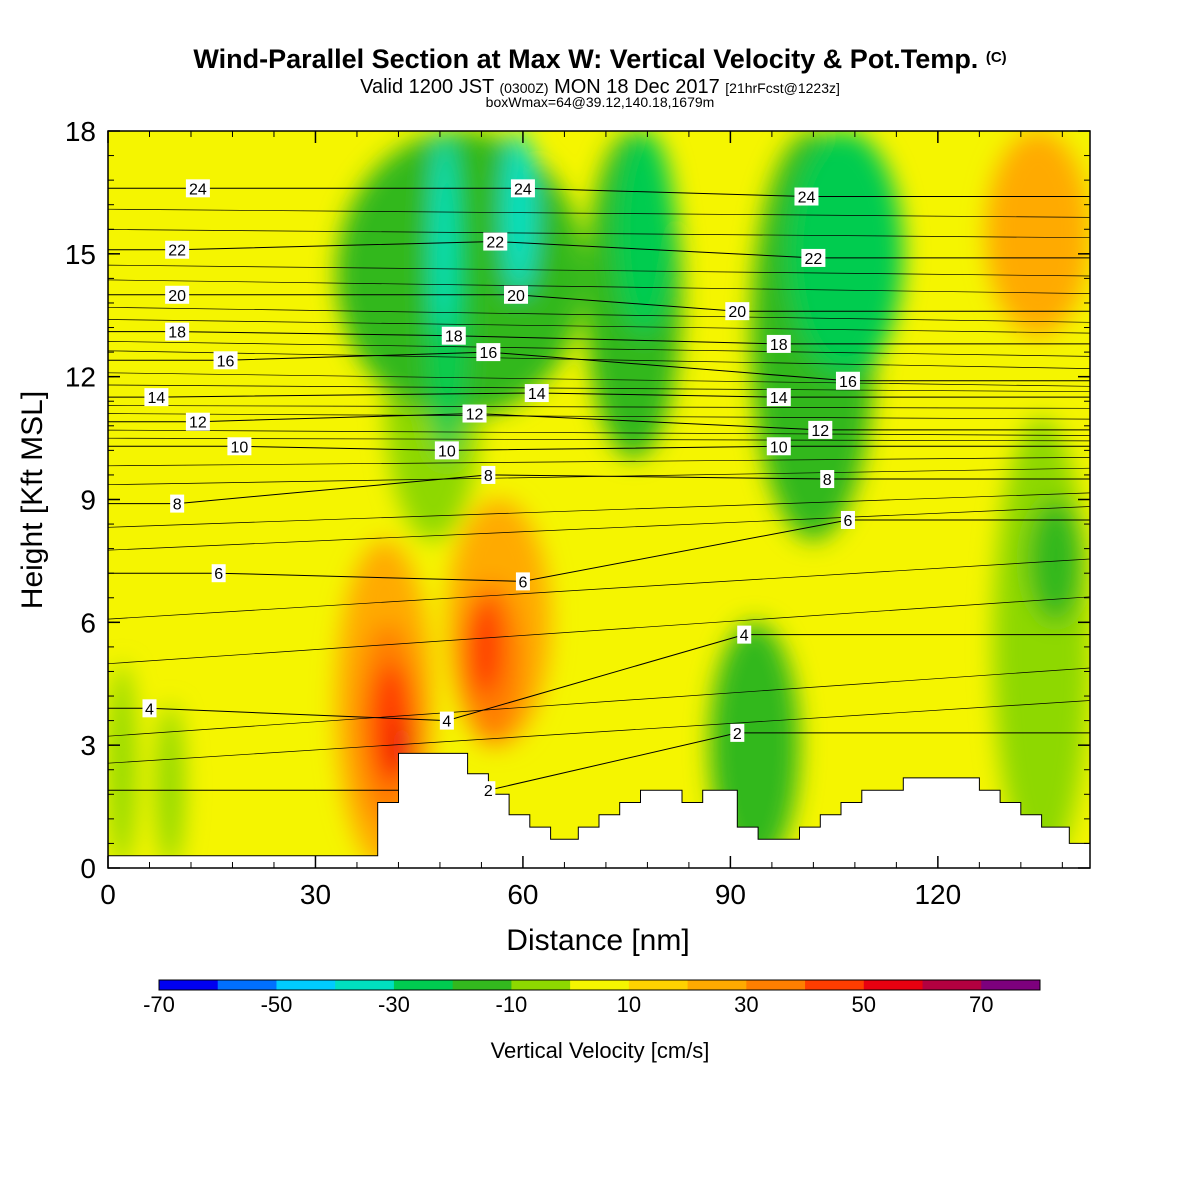  I want to click on colorbar-tick-label: 70, so click(981, 1004).